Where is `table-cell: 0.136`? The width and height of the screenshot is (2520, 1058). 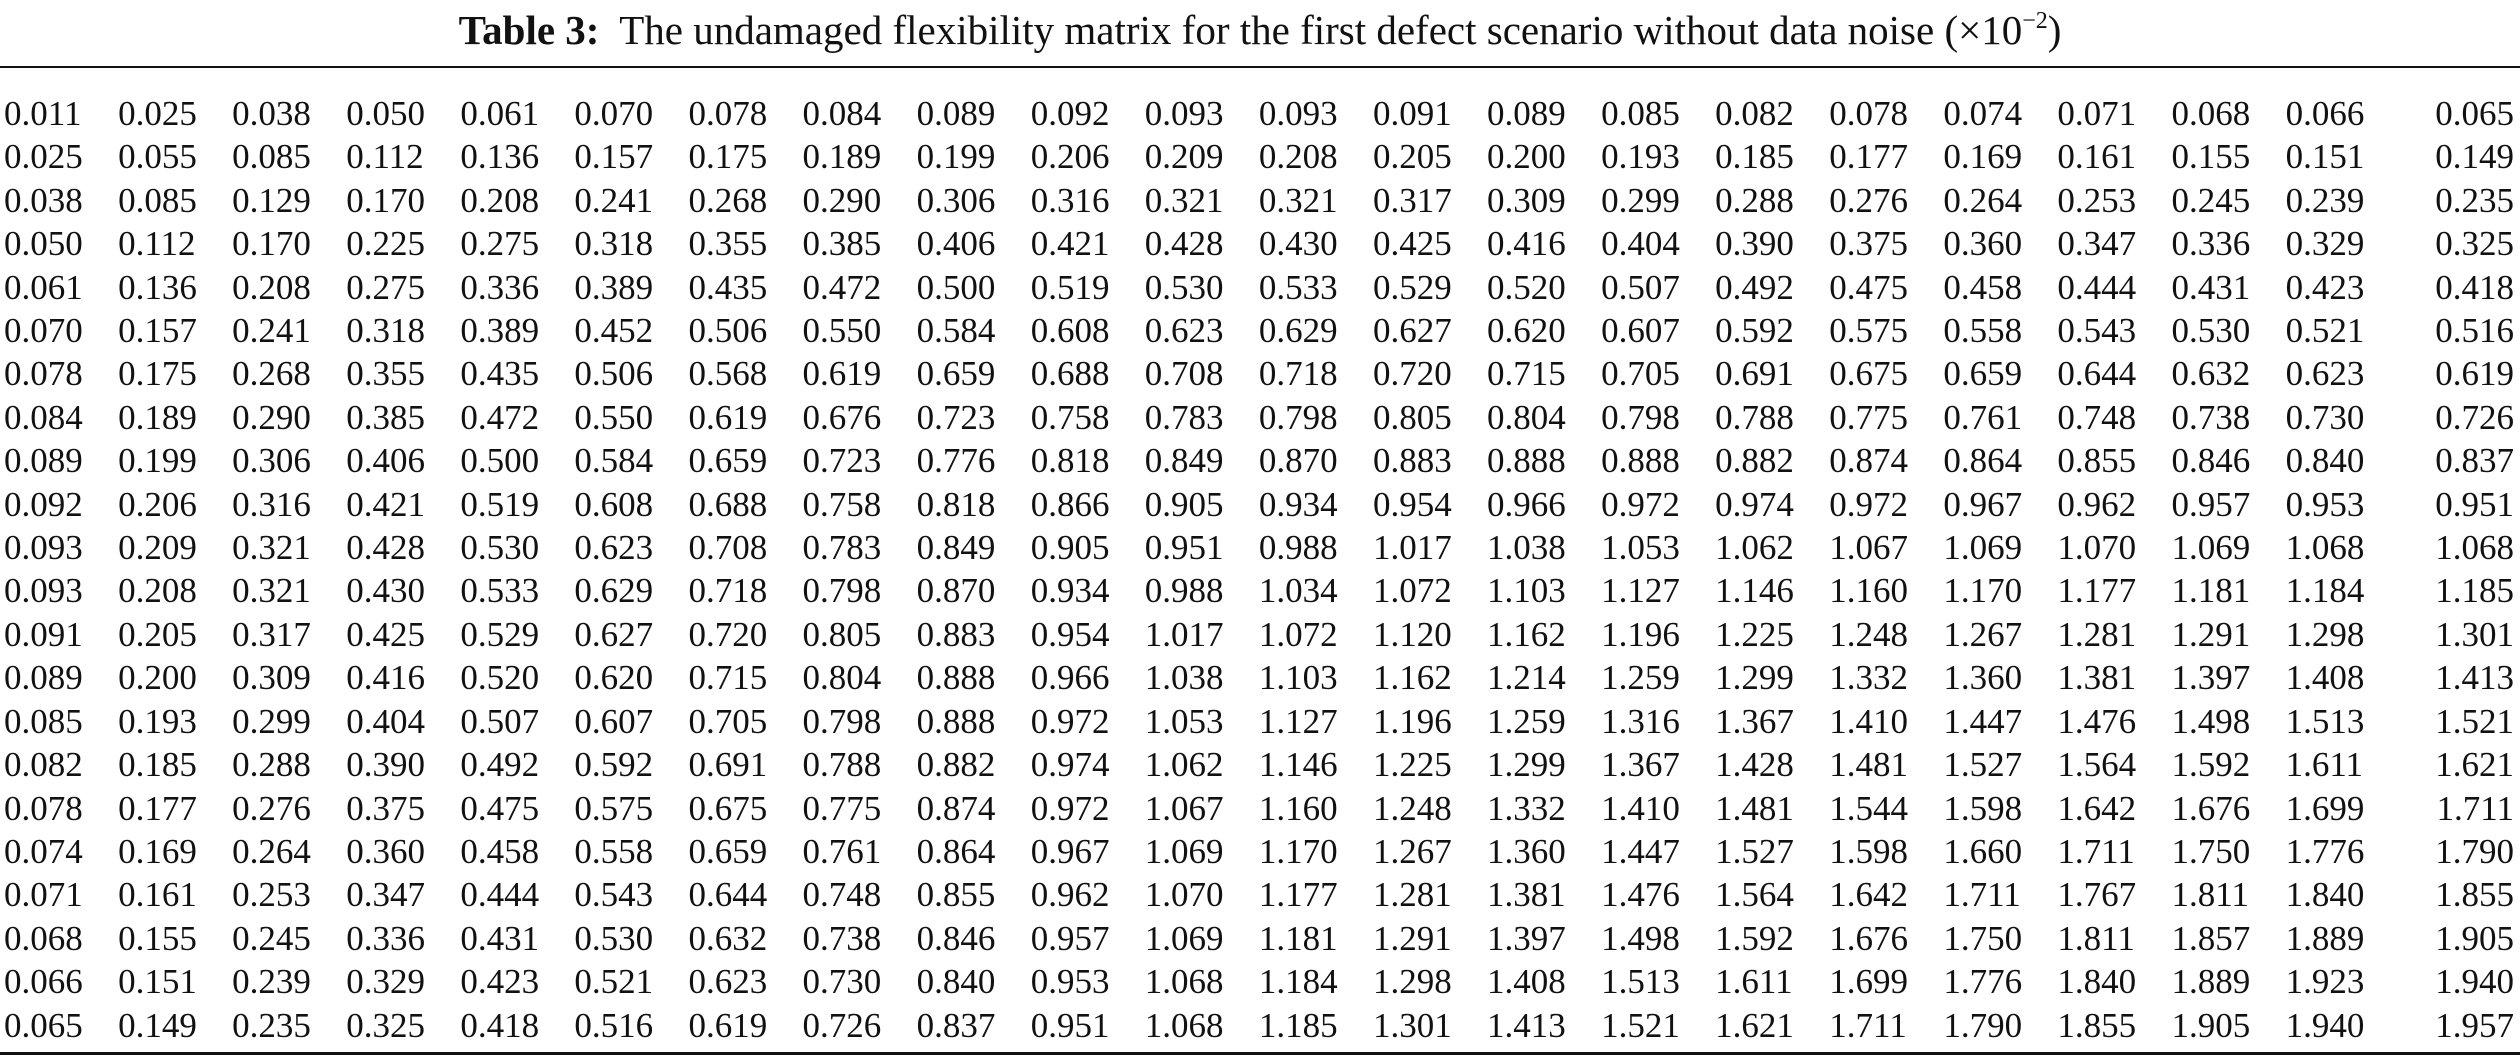 table-cell: 0.136 is located at coordinates (500, 157).